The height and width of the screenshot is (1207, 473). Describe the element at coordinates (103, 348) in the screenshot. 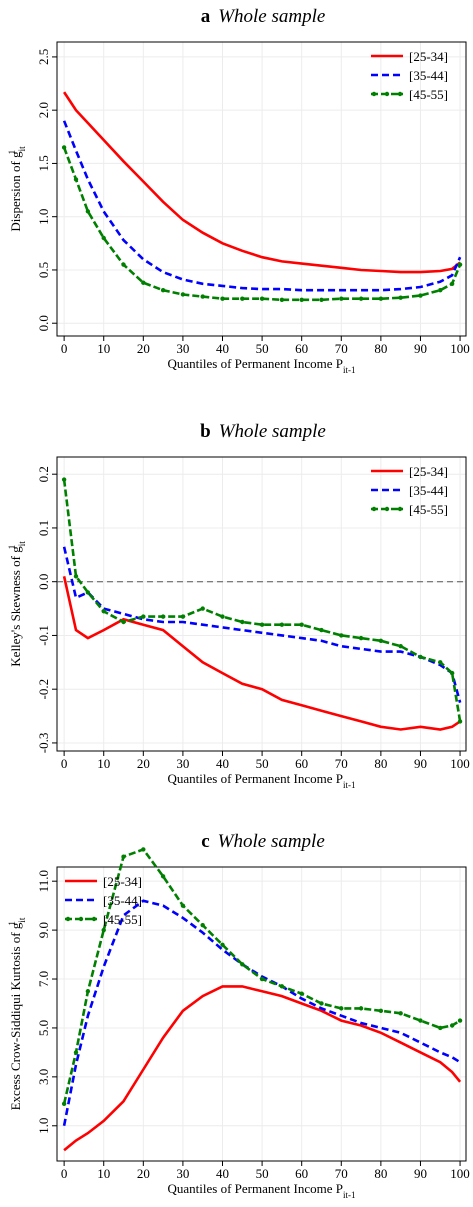

I see `x-tick-label: 10` at that location.